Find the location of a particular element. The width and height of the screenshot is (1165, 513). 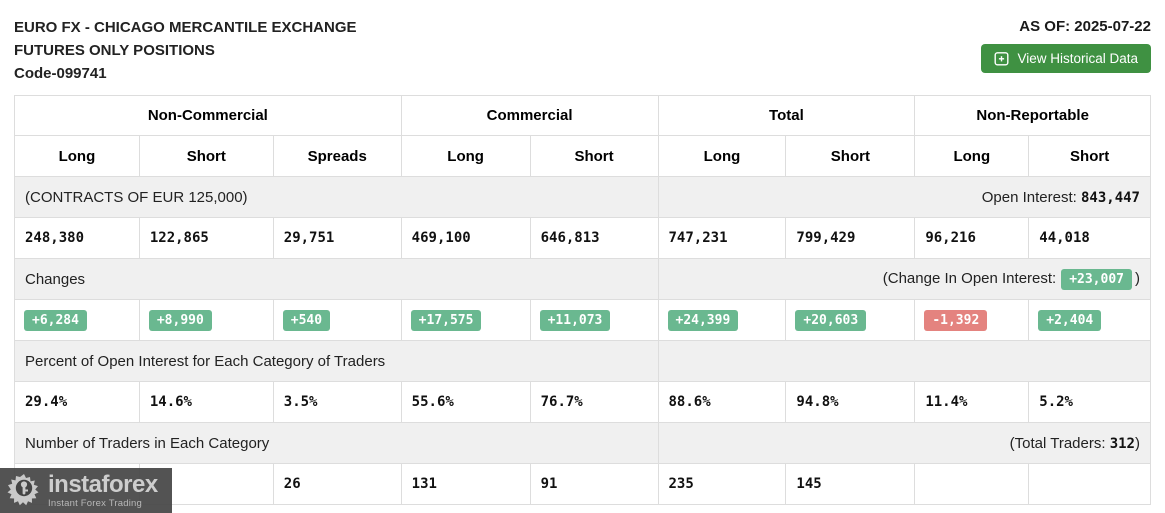

change-oi-suffix: ) is located at coordinates (1137, 278).